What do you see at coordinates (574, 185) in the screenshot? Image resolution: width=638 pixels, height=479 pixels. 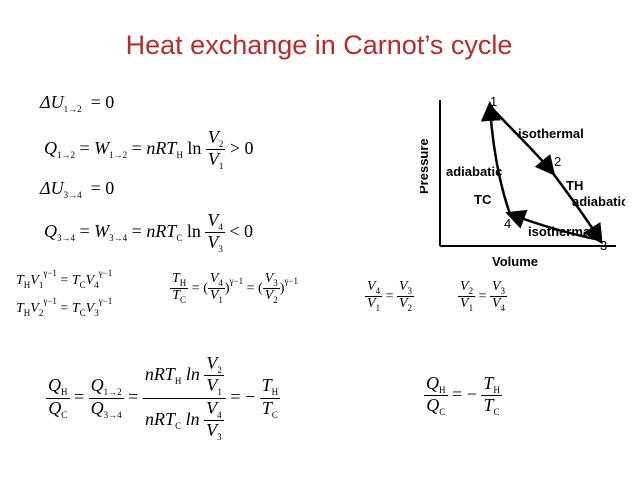 I see `temperature-hot-label: TH` at bounding box center [574, 185].